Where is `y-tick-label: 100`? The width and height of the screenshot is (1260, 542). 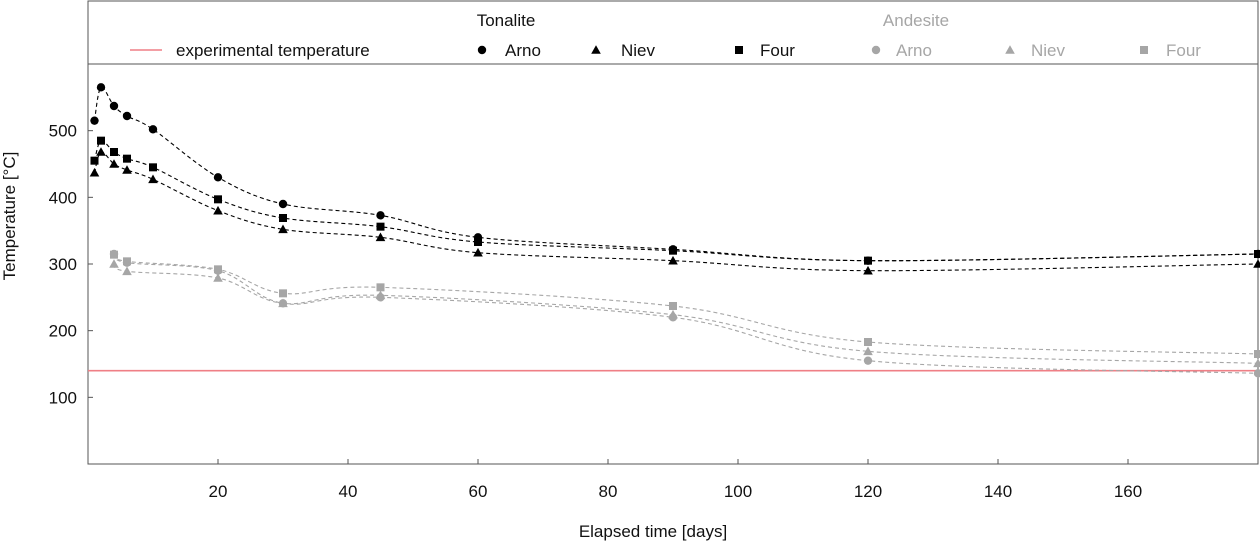
y-tick-label: 100 is located at coordinates (63, 397).